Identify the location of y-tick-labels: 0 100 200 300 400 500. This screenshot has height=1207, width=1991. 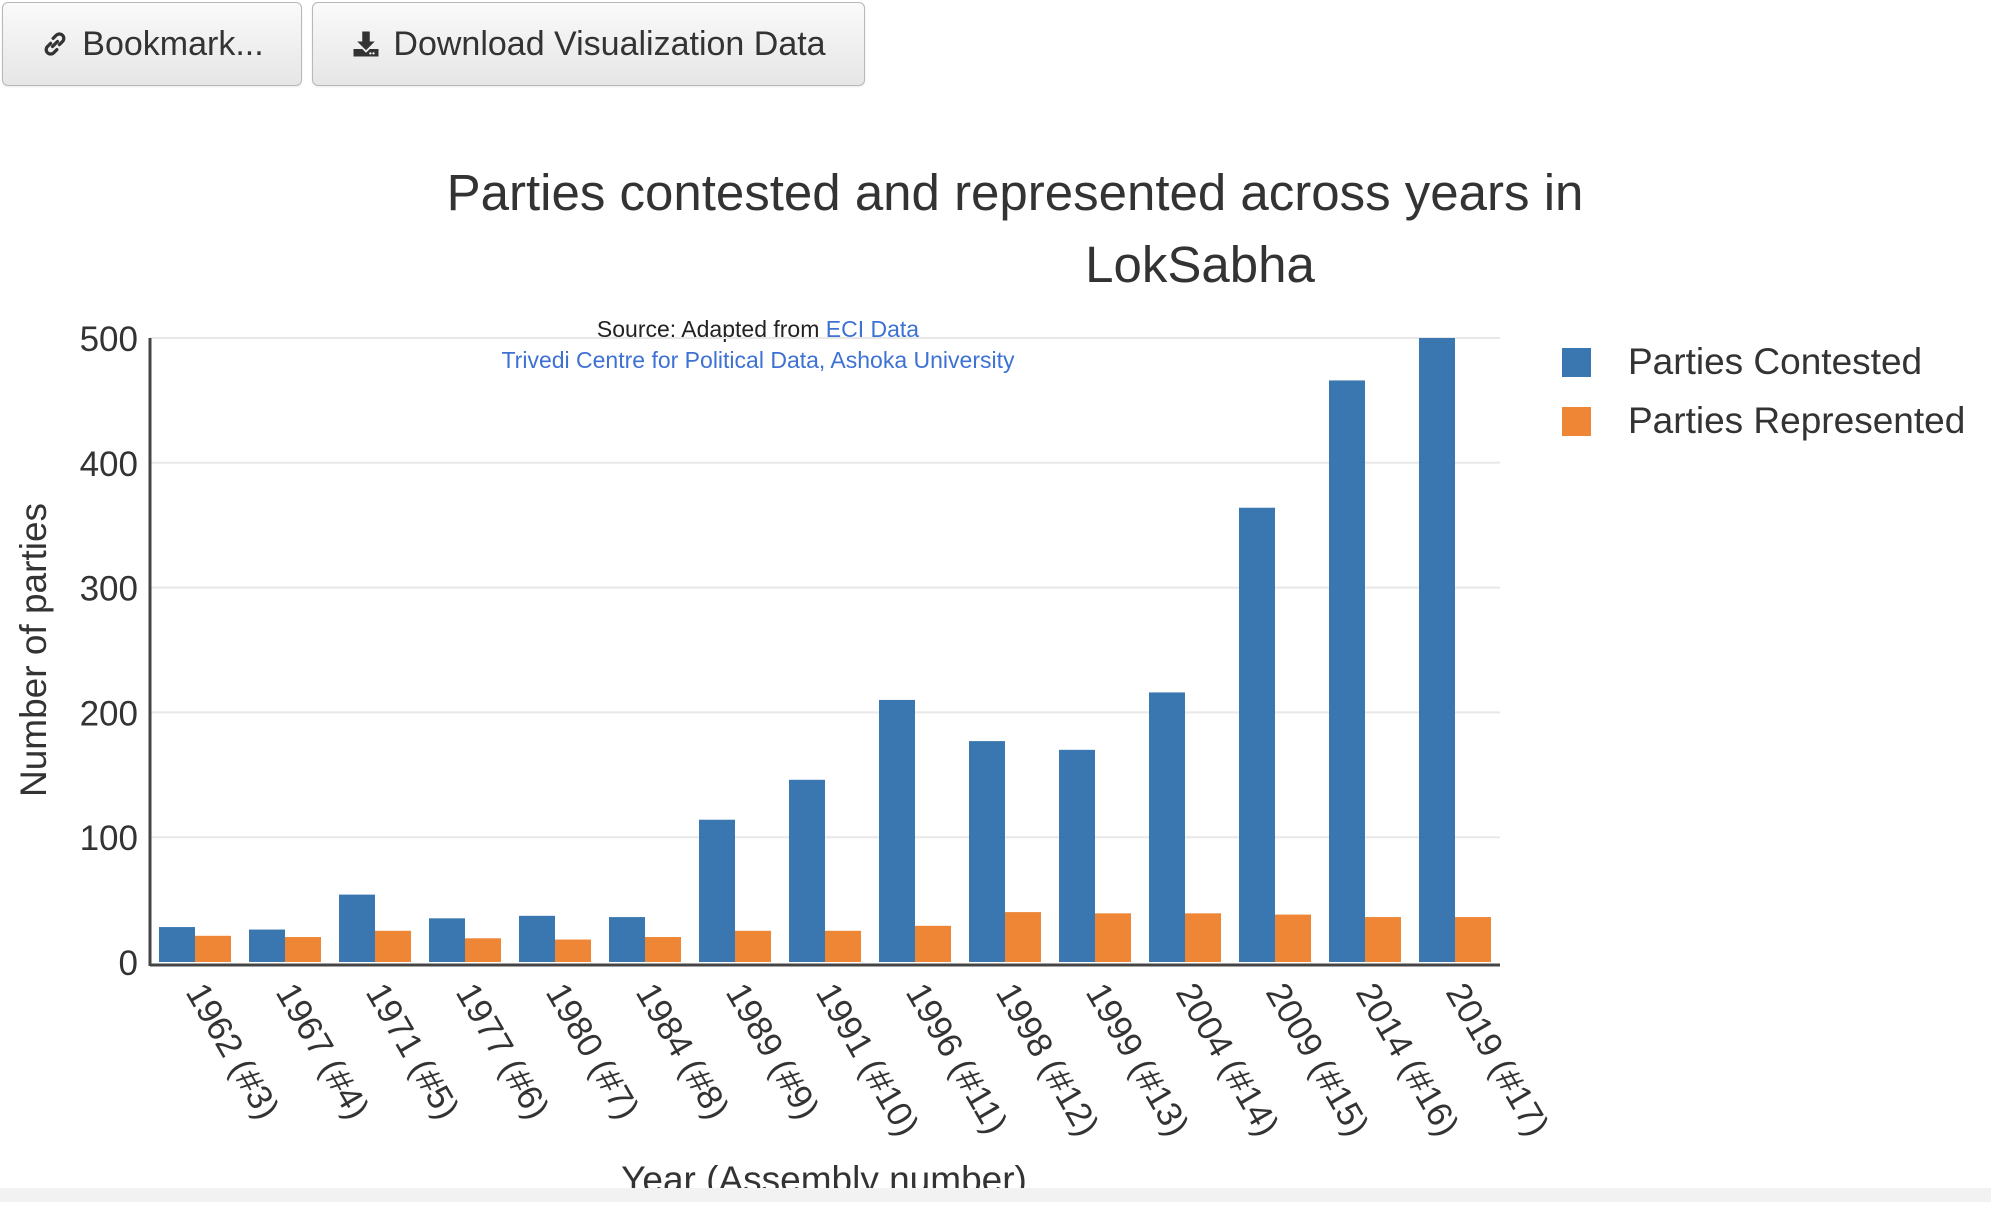
(109, 651).